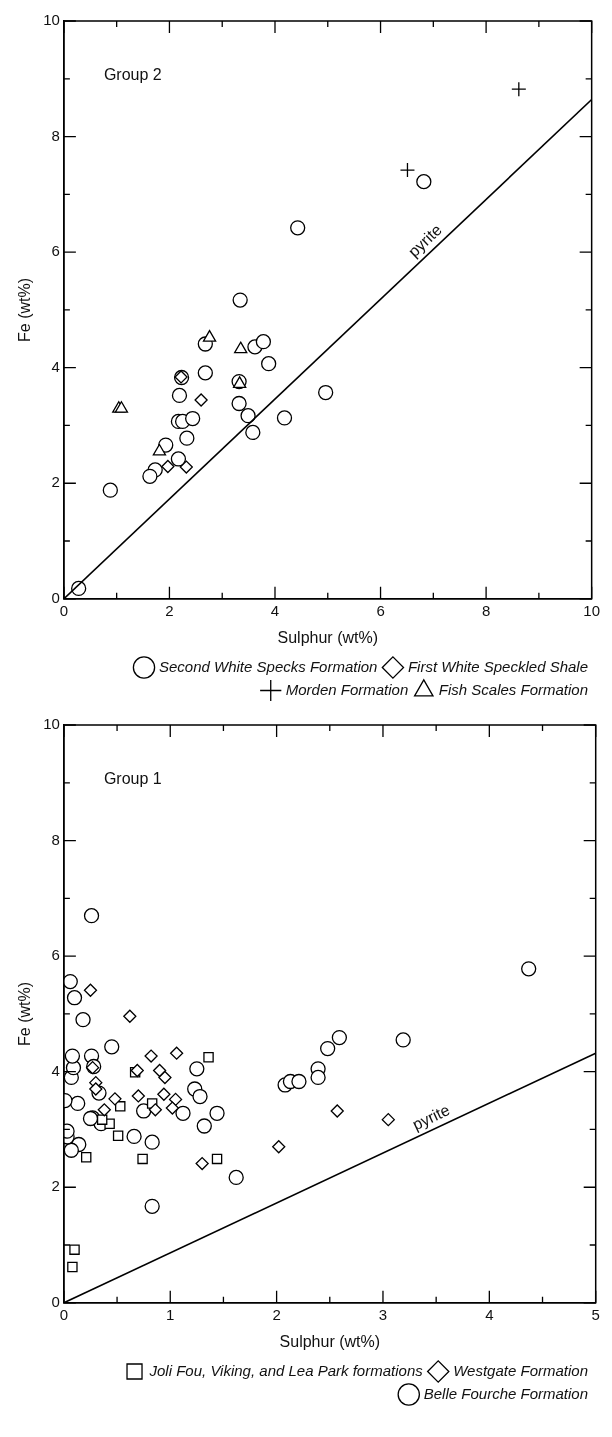  I want to click on text: pyrite, so click(431, 1117).